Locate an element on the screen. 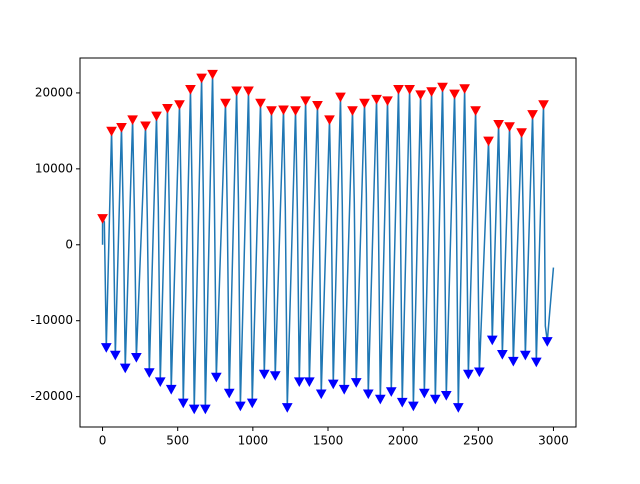  x-tick-label: 0 is located at coordinates (103, 441).